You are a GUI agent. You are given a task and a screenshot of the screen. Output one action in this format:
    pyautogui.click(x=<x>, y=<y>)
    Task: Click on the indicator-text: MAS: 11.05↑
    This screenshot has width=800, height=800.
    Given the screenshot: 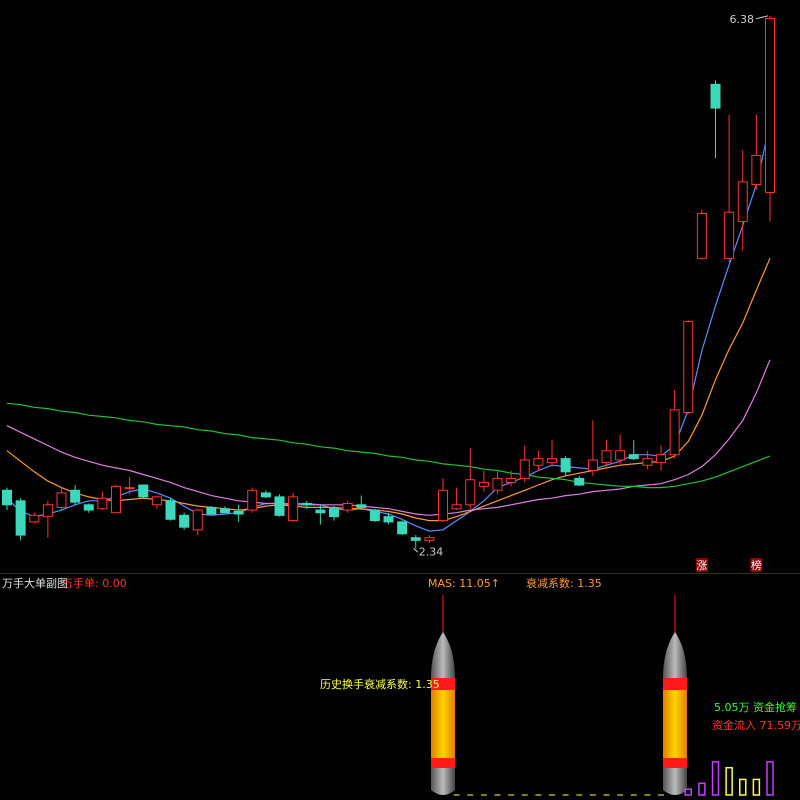 What is the action you would take?
    pyautogui.click(x=464, y=583)
    